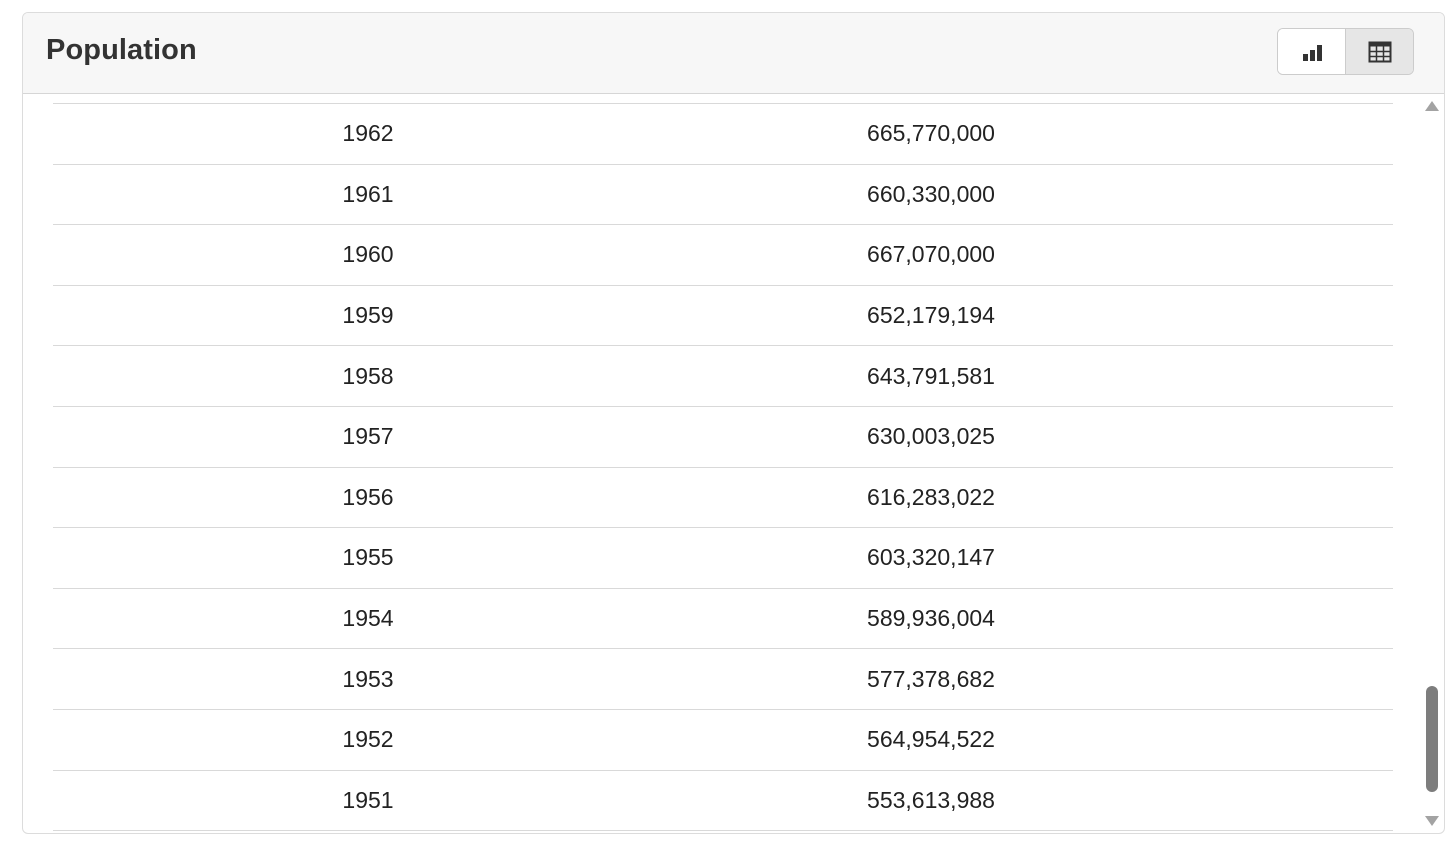 The height and width of the screenshot is (860, 1456). What do you see at coordinates (368, 376) in the screenshot?
I see `year-cell: 1958` at bounding box center [368, 376].